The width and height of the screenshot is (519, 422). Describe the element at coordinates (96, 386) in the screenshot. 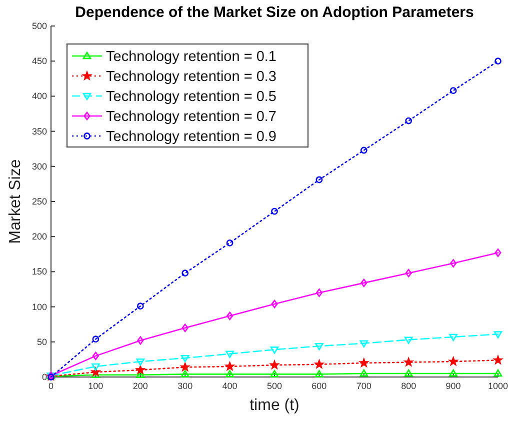

I see `x-tick-label: 100` at that location.